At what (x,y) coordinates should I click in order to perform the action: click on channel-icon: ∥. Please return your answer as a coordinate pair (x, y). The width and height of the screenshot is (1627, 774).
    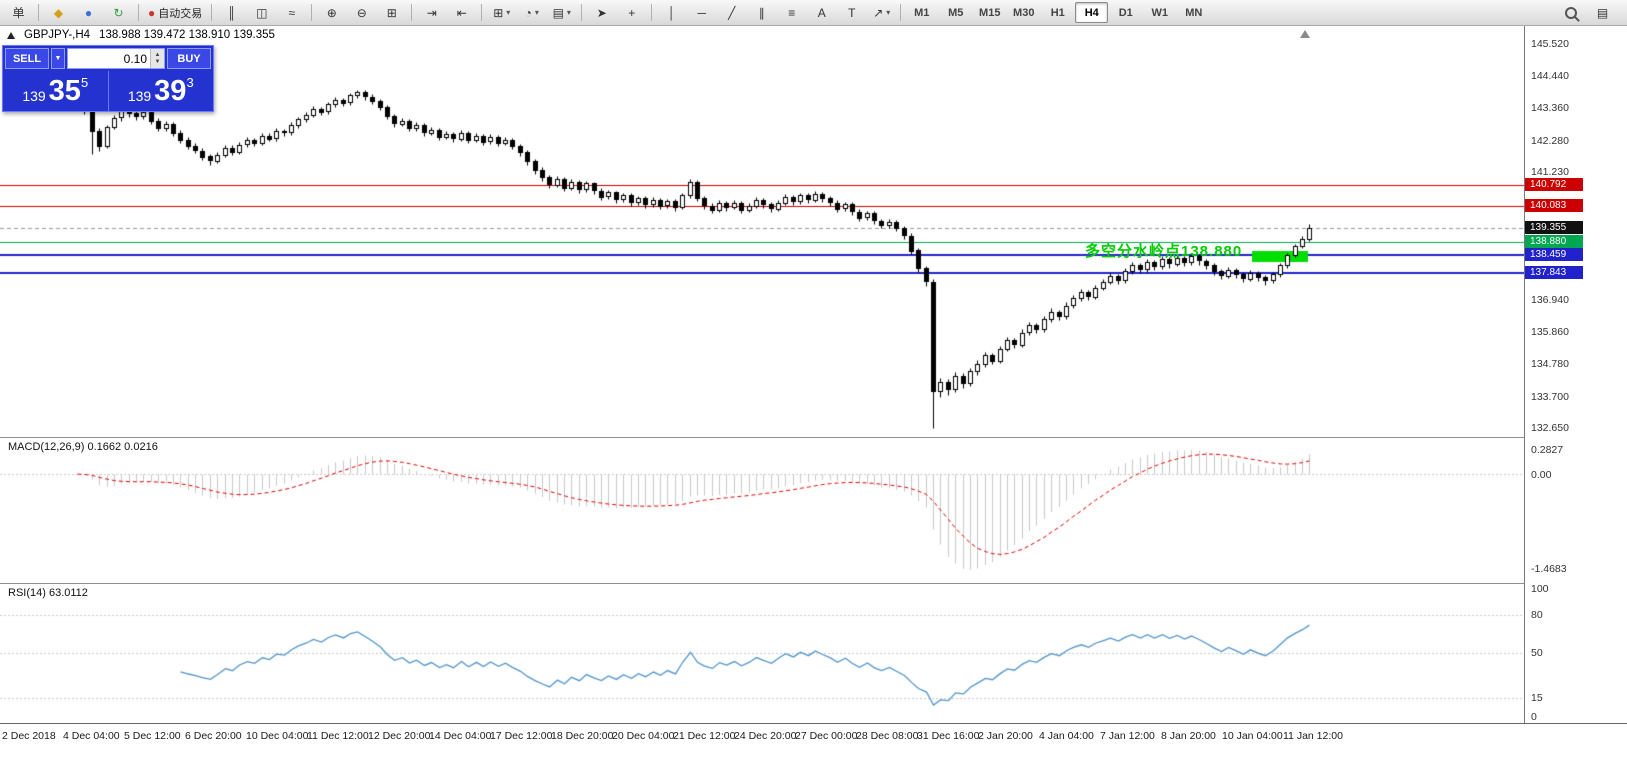
    Looking at the image, I should click on (761, 12).